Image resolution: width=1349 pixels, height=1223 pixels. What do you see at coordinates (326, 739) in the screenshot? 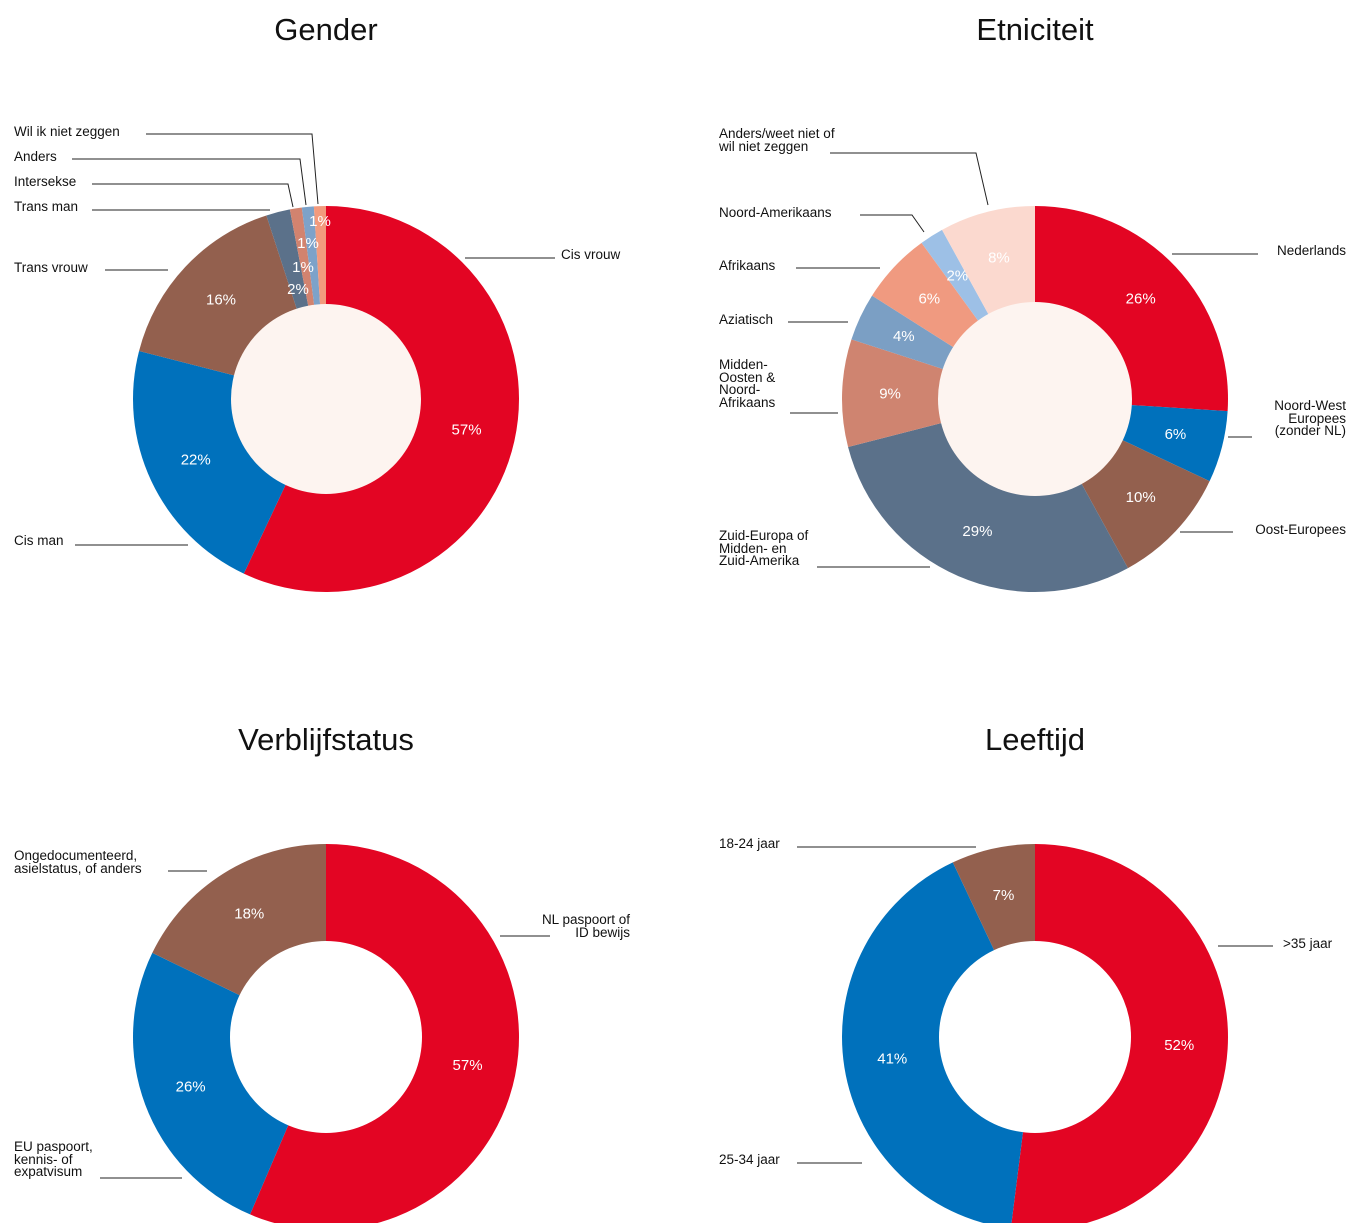
I see `chart-title: Verblijfstatus` at bounding box center [326, 739].